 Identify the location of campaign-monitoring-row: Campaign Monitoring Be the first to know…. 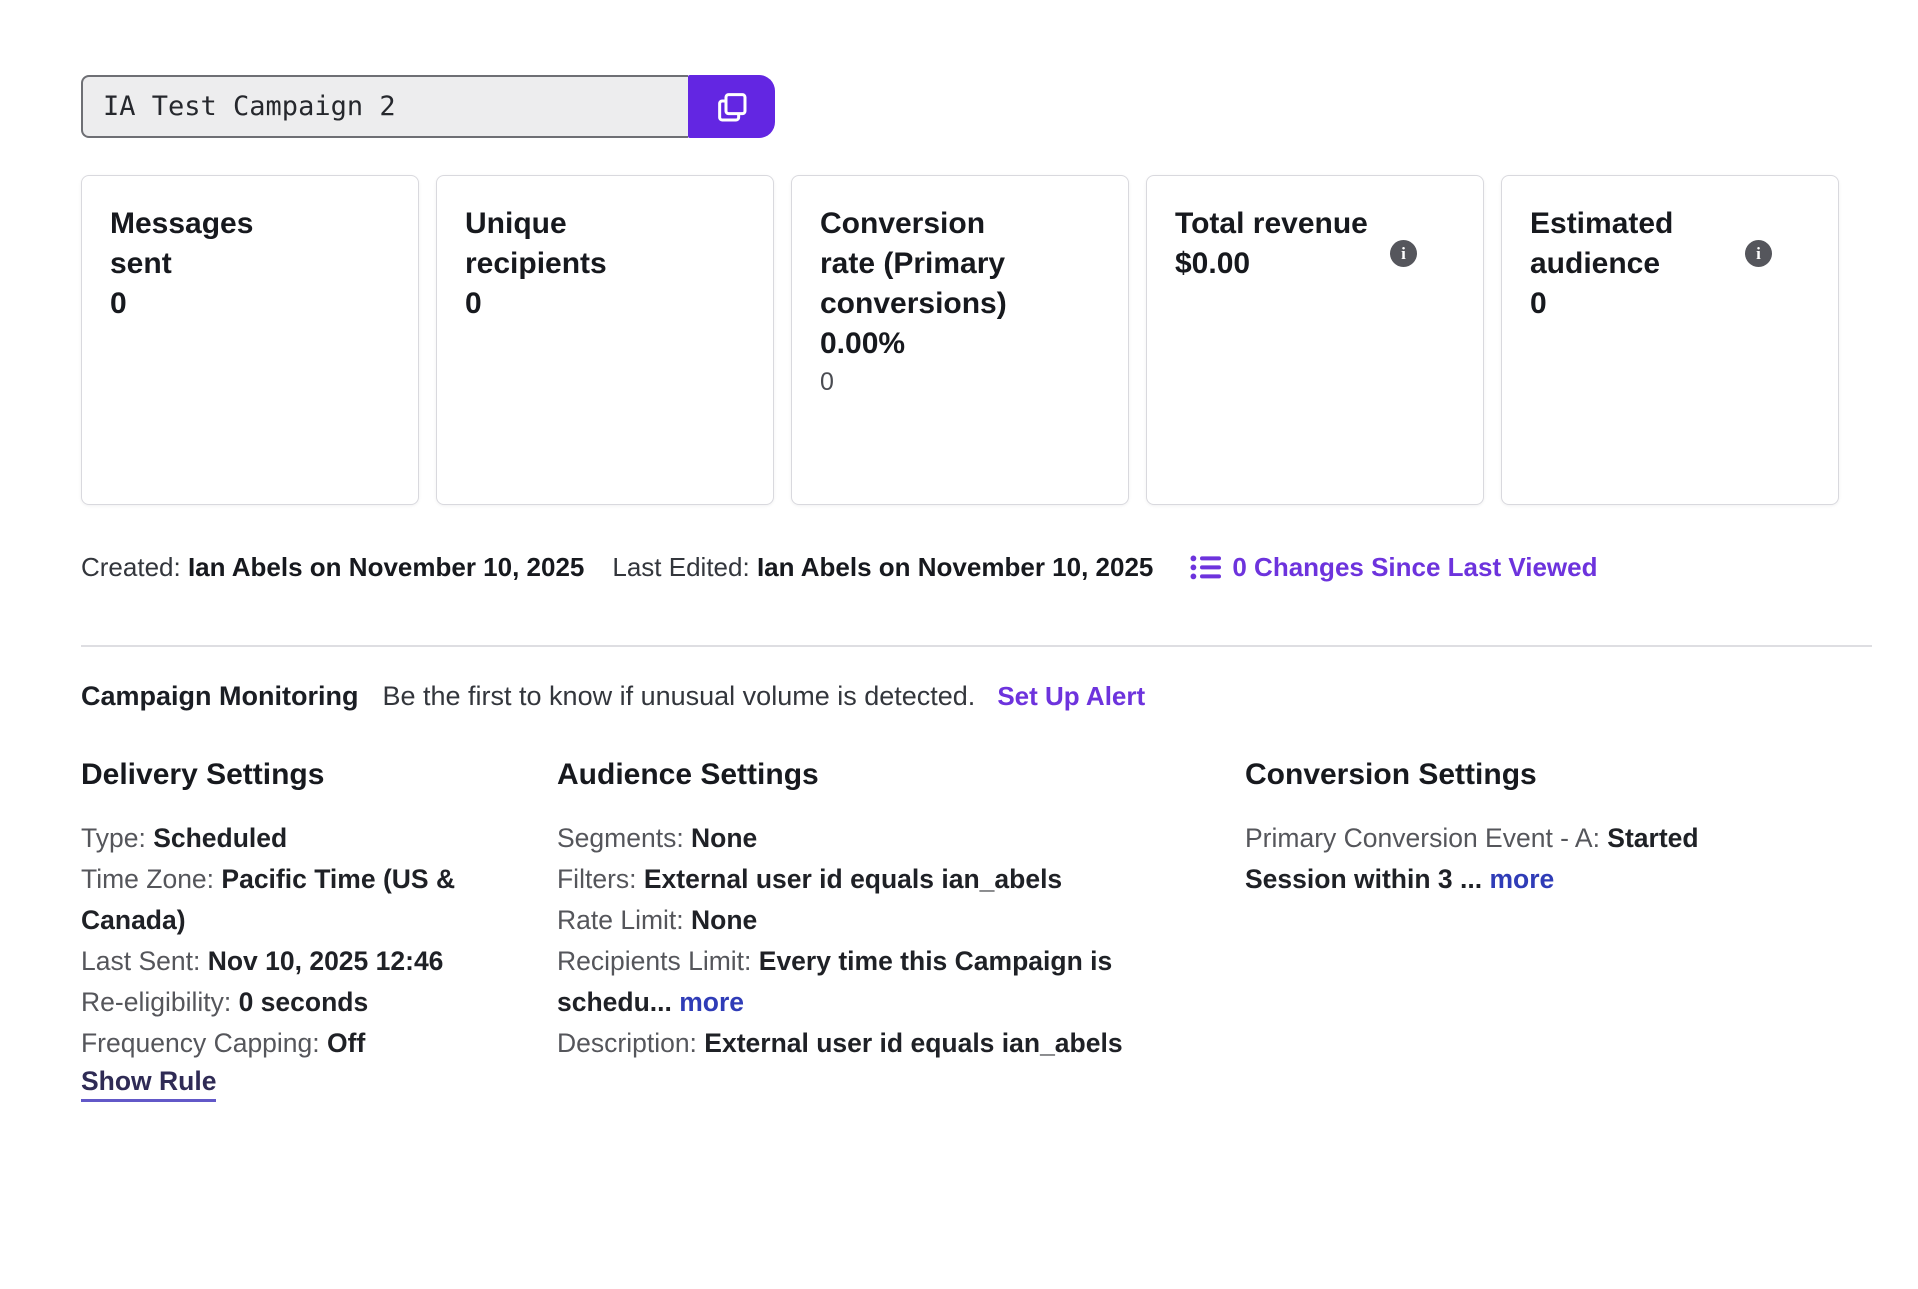
(961, 696).